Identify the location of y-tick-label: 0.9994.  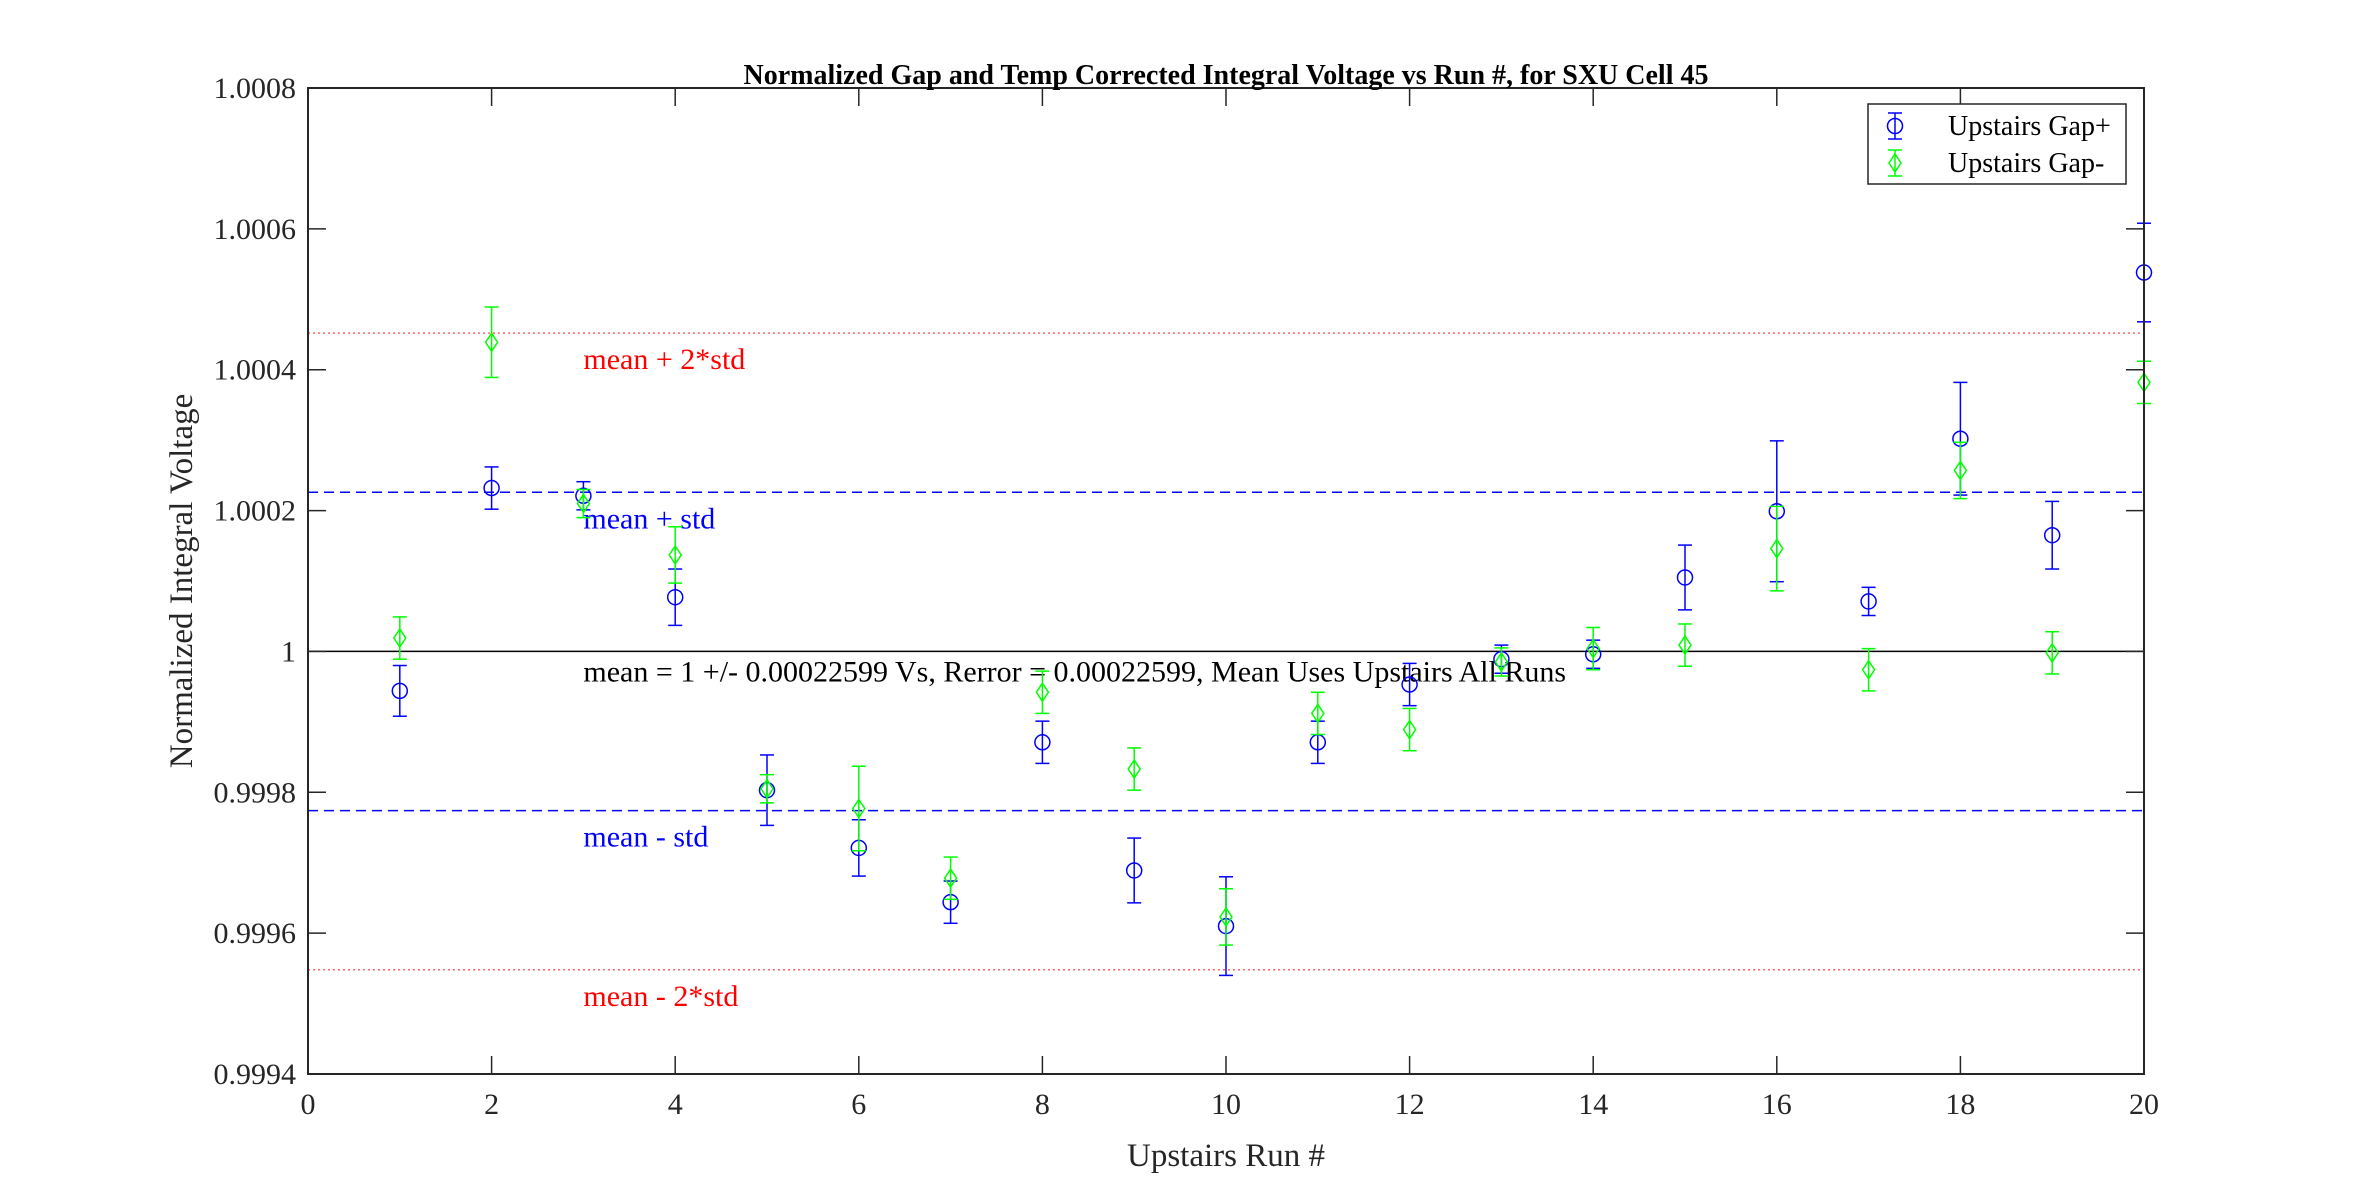
(255, 1074).